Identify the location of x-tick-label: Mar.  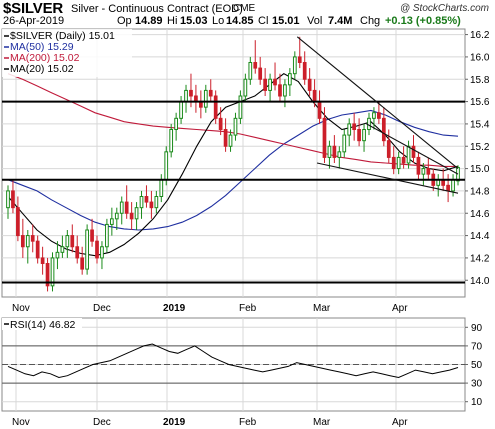
(322, 308).